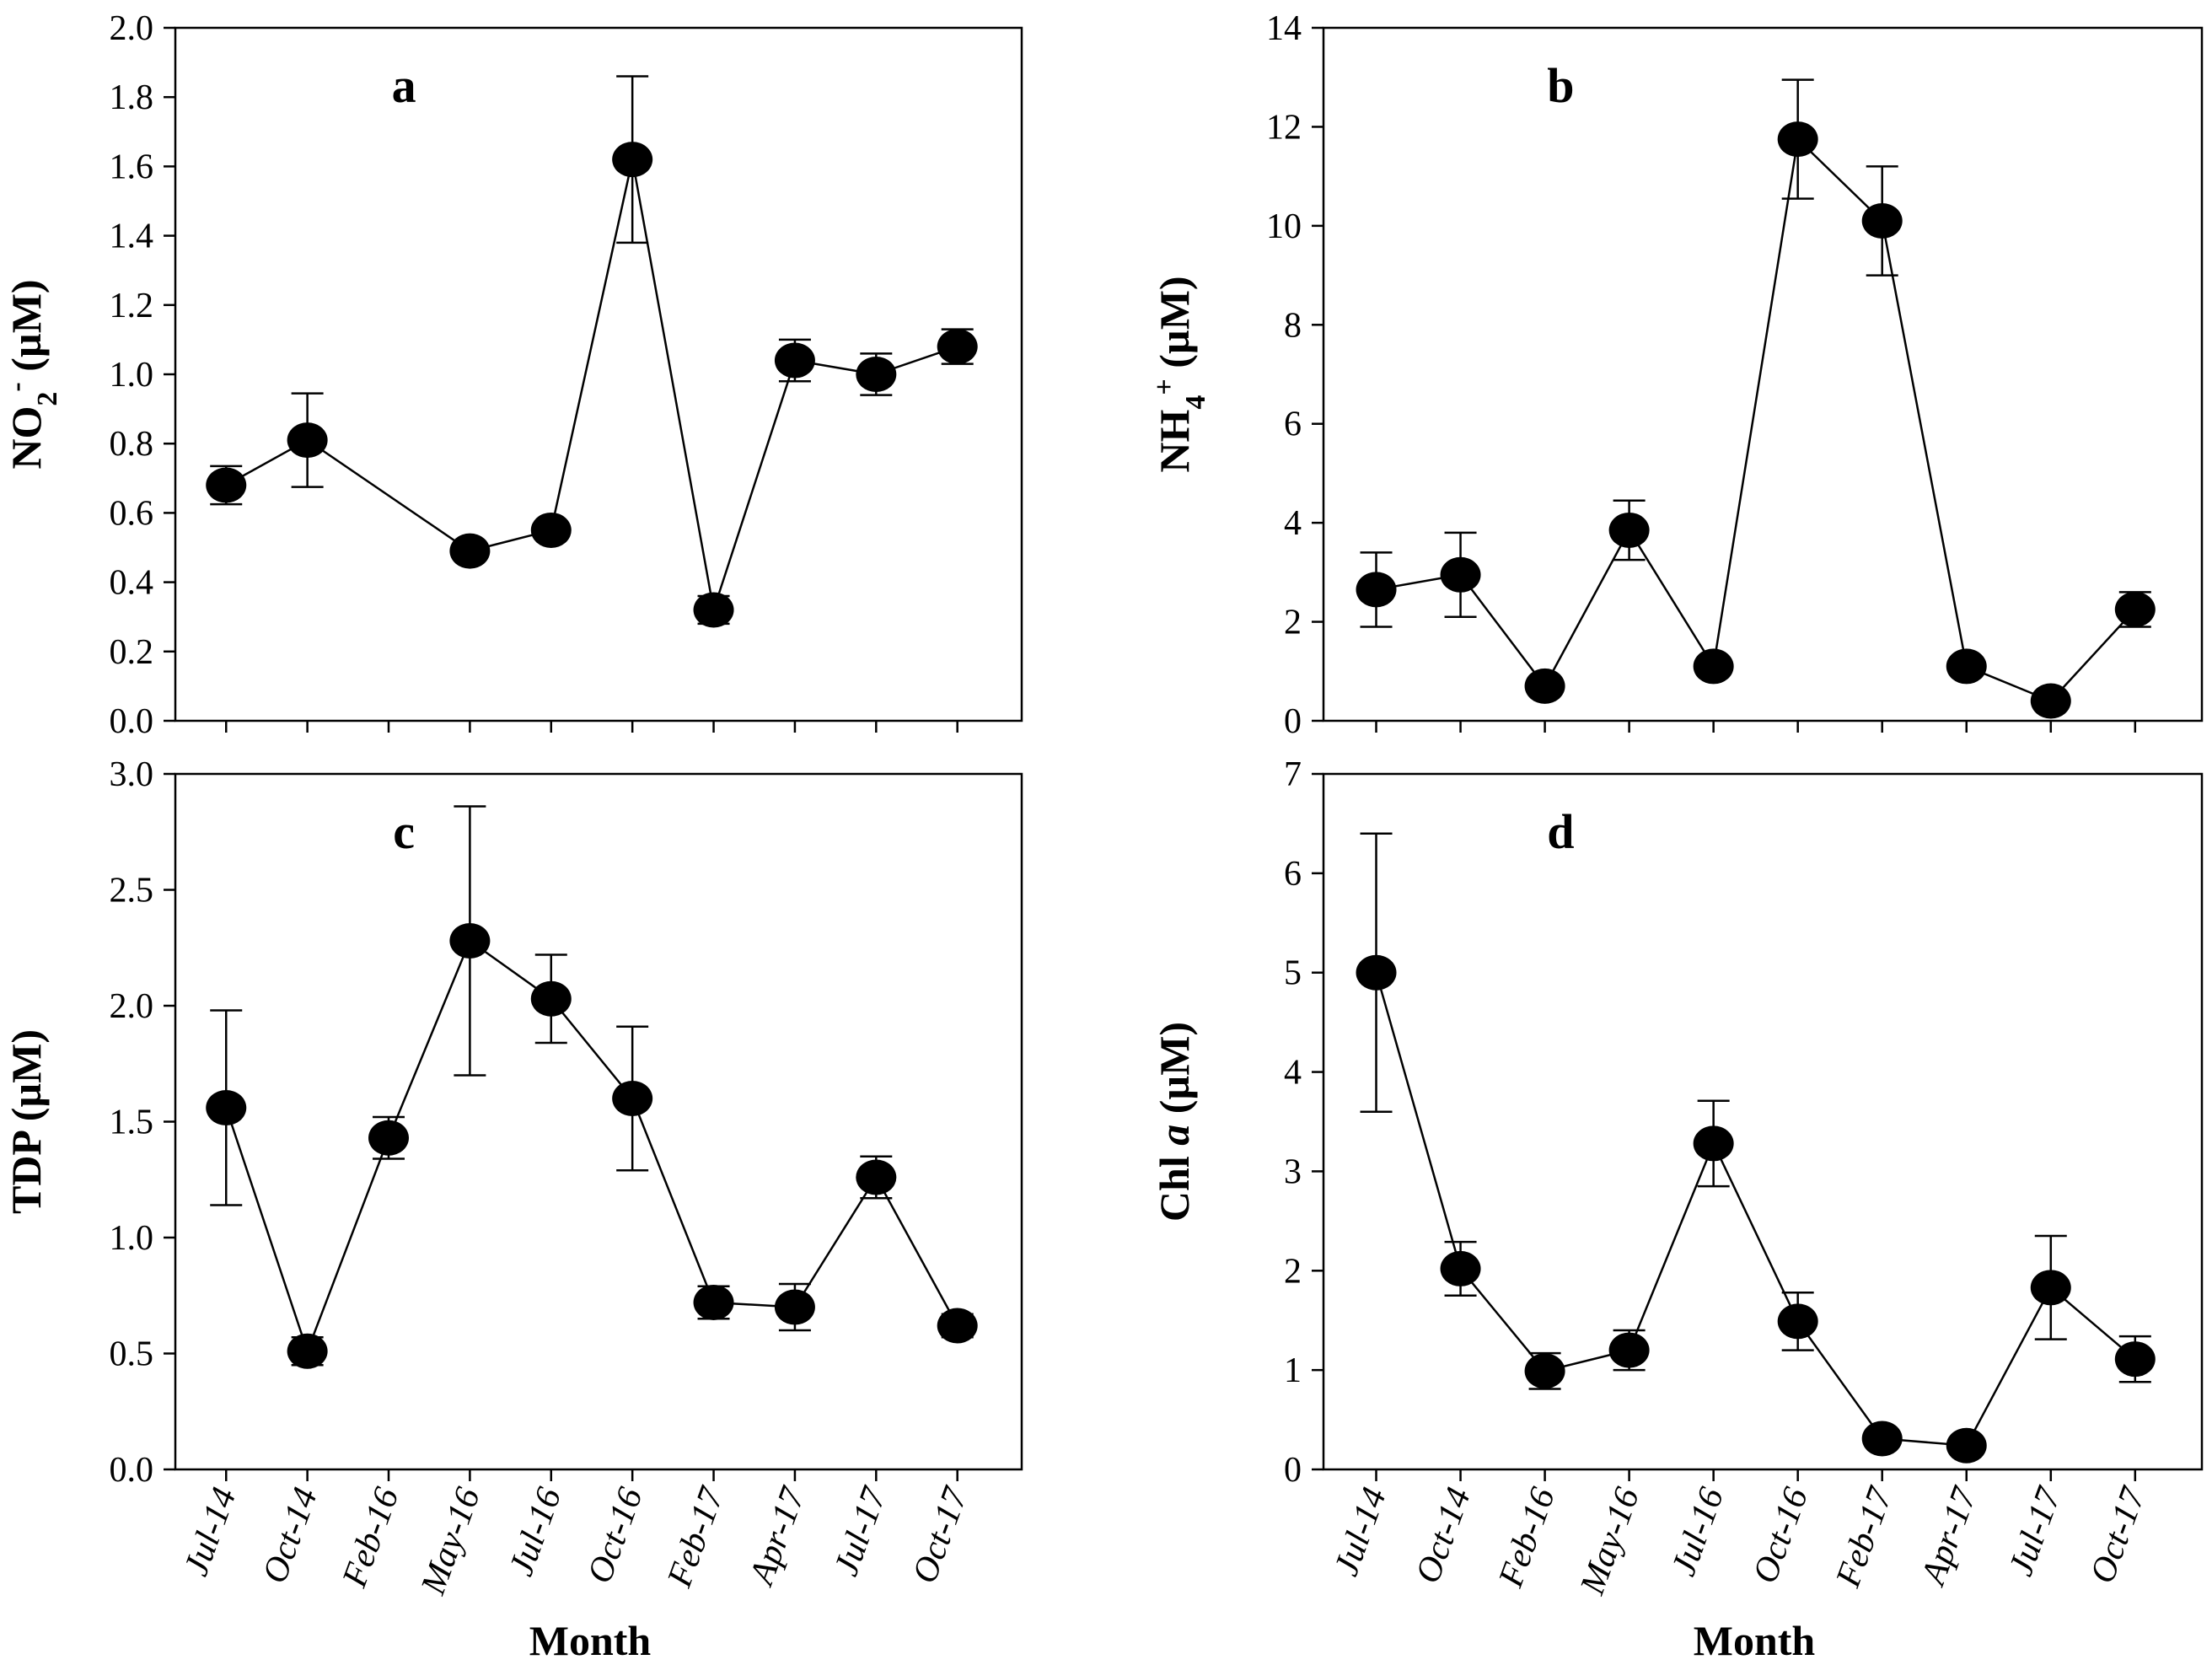 The width and height of the screenshot is (2212, 1665). I want to click on y-axis-label-sub: 2, so click(47, 399).